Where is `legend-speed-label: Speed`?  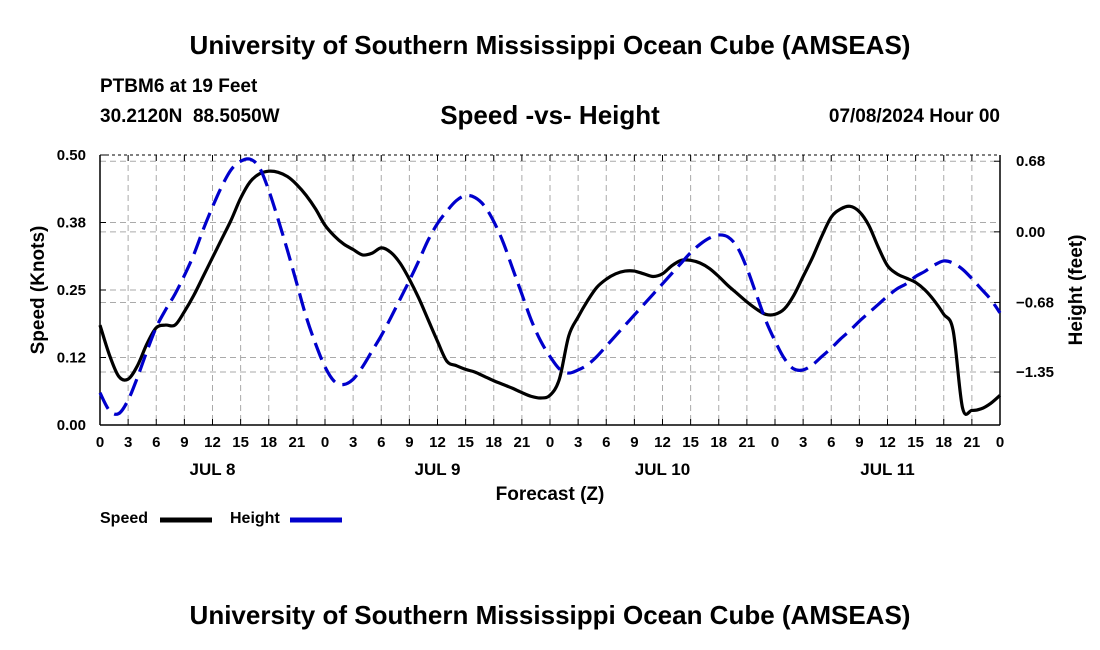
legend-speed-label: Speed is located at coordinates (124, 518).